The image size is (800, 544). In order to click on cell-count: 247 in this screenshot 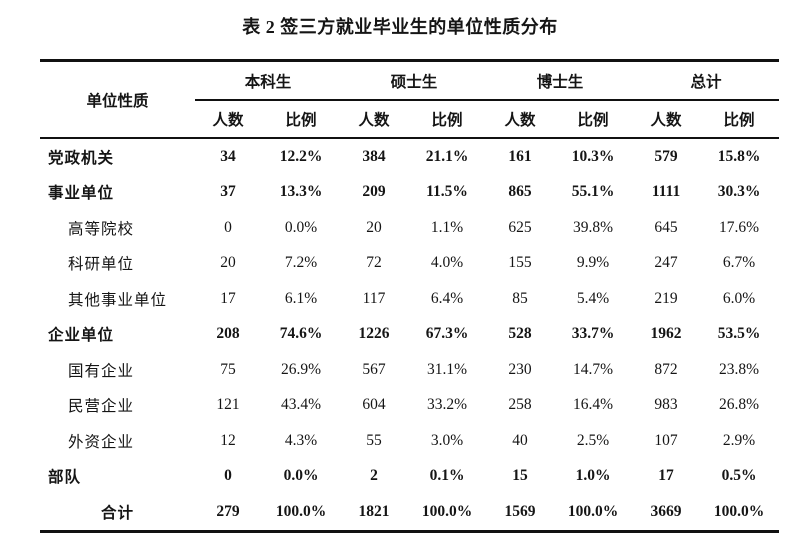, I will do `click(666, 263)`.